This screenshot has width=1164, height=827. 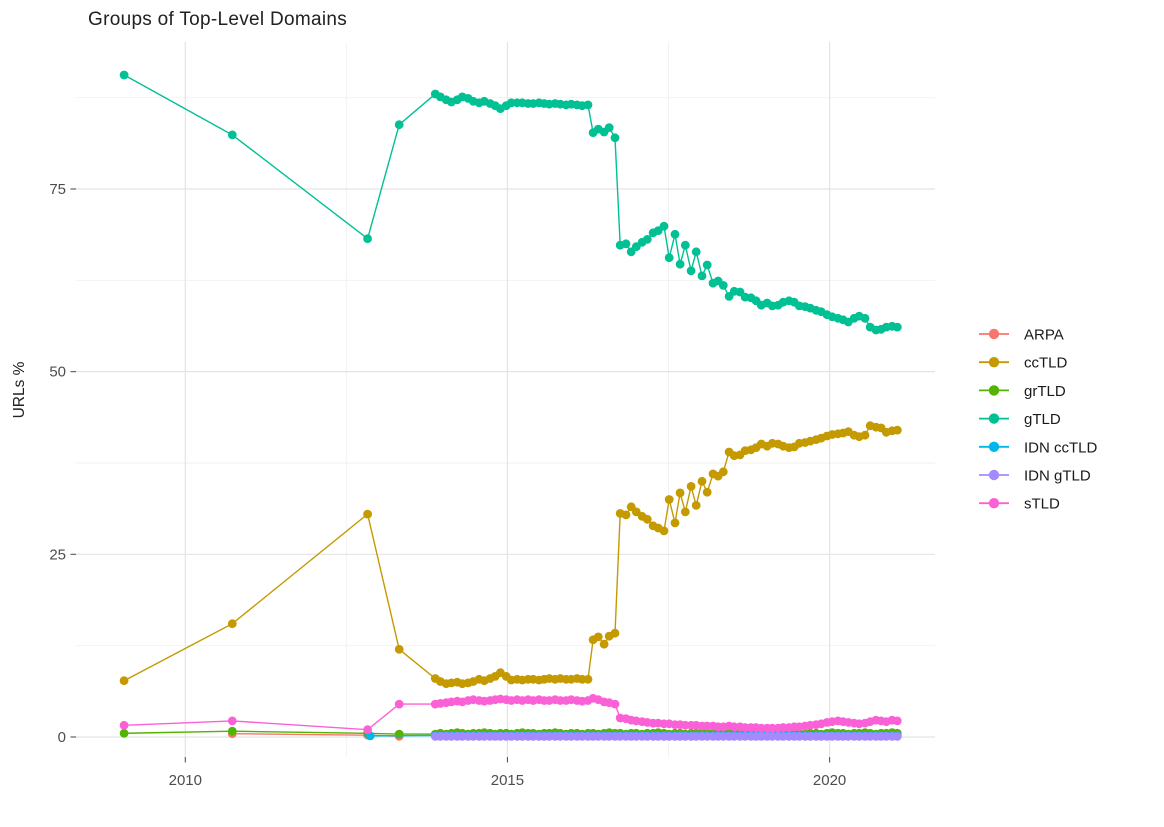 What do you see at coordinates (19, 389) in the screenshot?
I see `y-axis-title: URLs %` at bounding box center [19, 389].